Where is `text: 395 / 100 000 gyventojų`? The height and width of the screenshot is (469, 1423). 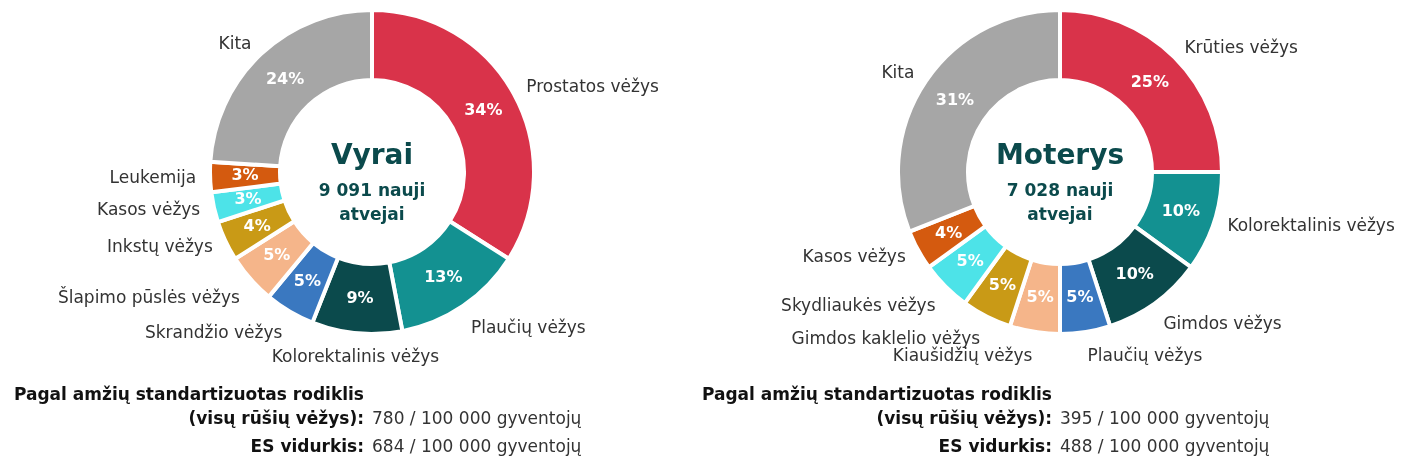 text: 395 / 100 000 gyventojų is located at coordinates (1165, 418).